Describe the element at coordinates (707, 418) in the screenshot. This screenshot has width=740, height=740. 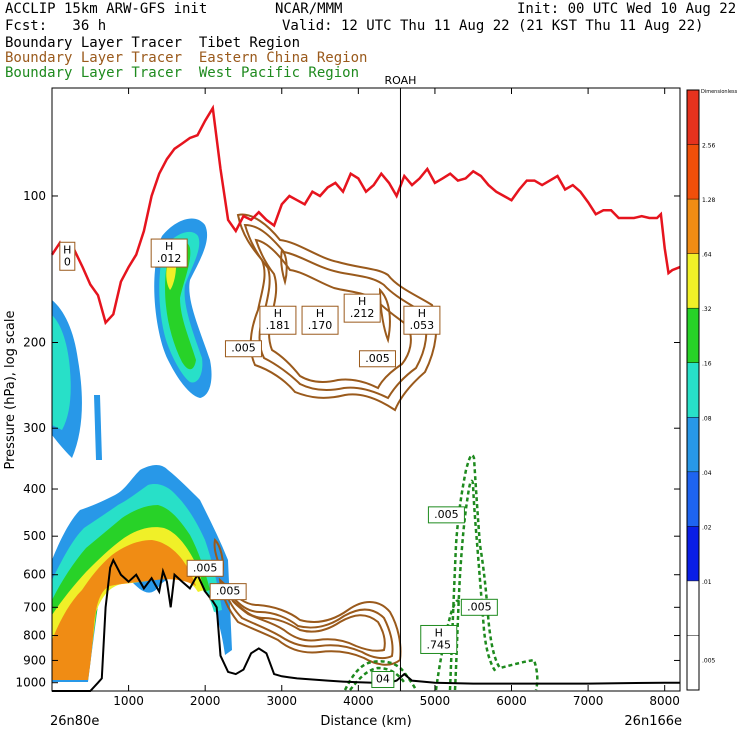
I see `colorbar-level-label: .08` at that location.